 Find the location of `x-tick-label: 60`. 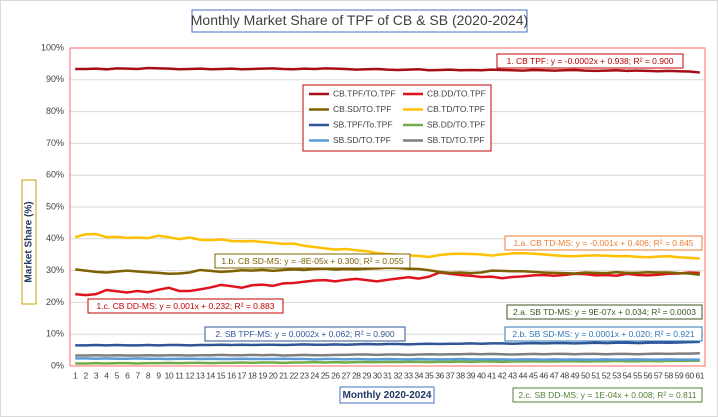

x-tick-label: 60 is located at coordinates (689, 375).